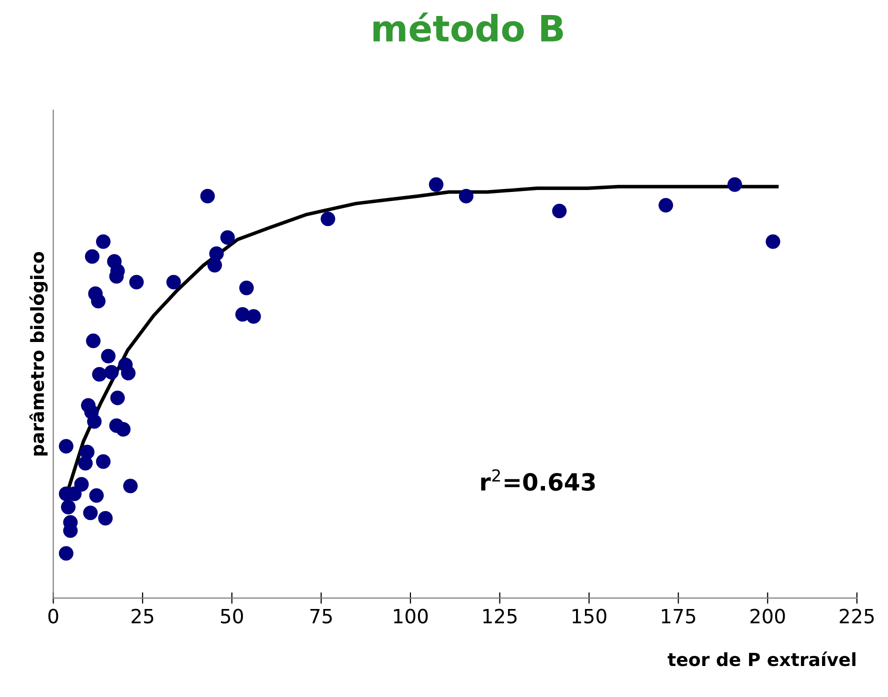 The image size is (888, 697). What do you see at coordinates (538, 480) in the screenshot?
I see `annotation: r$^{2}$=0.643` at bounding box center [538, 480].